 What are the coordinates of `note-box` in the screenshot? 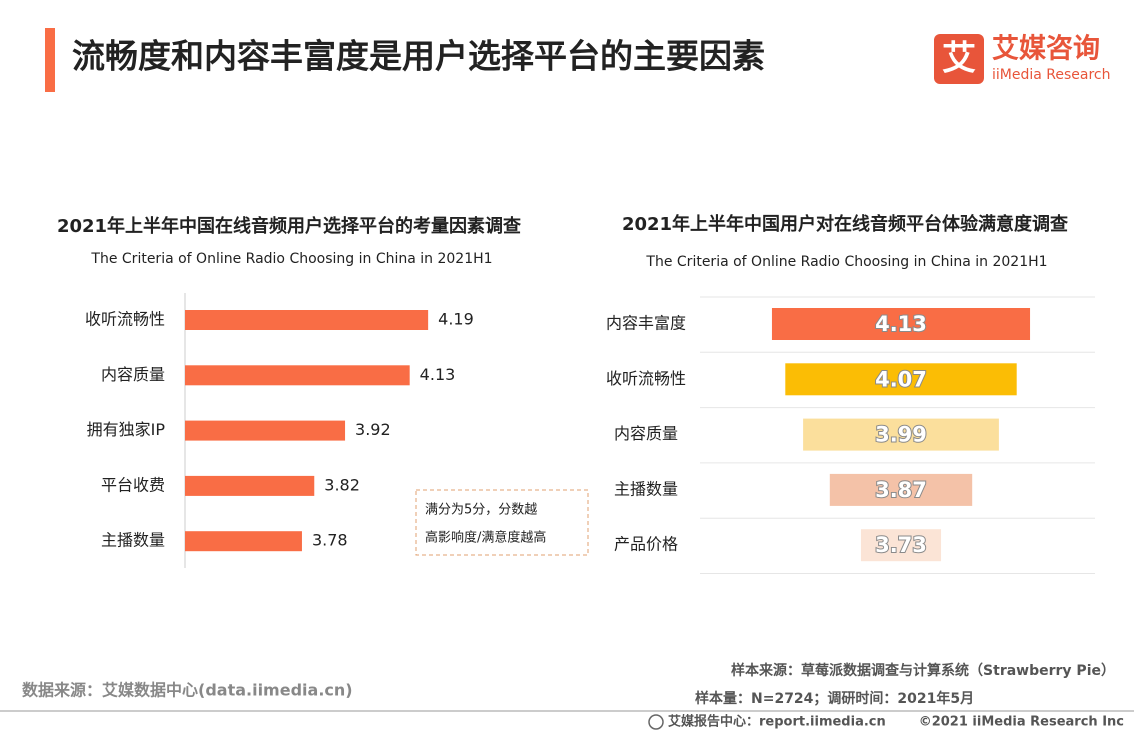 It's located at (502, 522).